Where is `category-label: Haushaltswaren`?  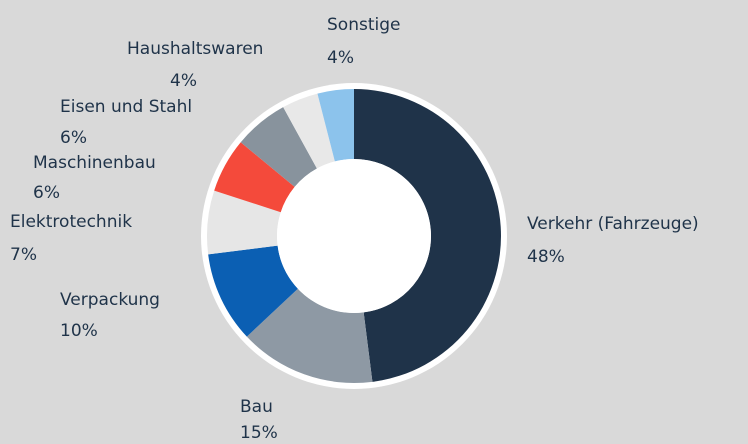
category-label: Haushaltswaren is located at coordinates (195, 49).